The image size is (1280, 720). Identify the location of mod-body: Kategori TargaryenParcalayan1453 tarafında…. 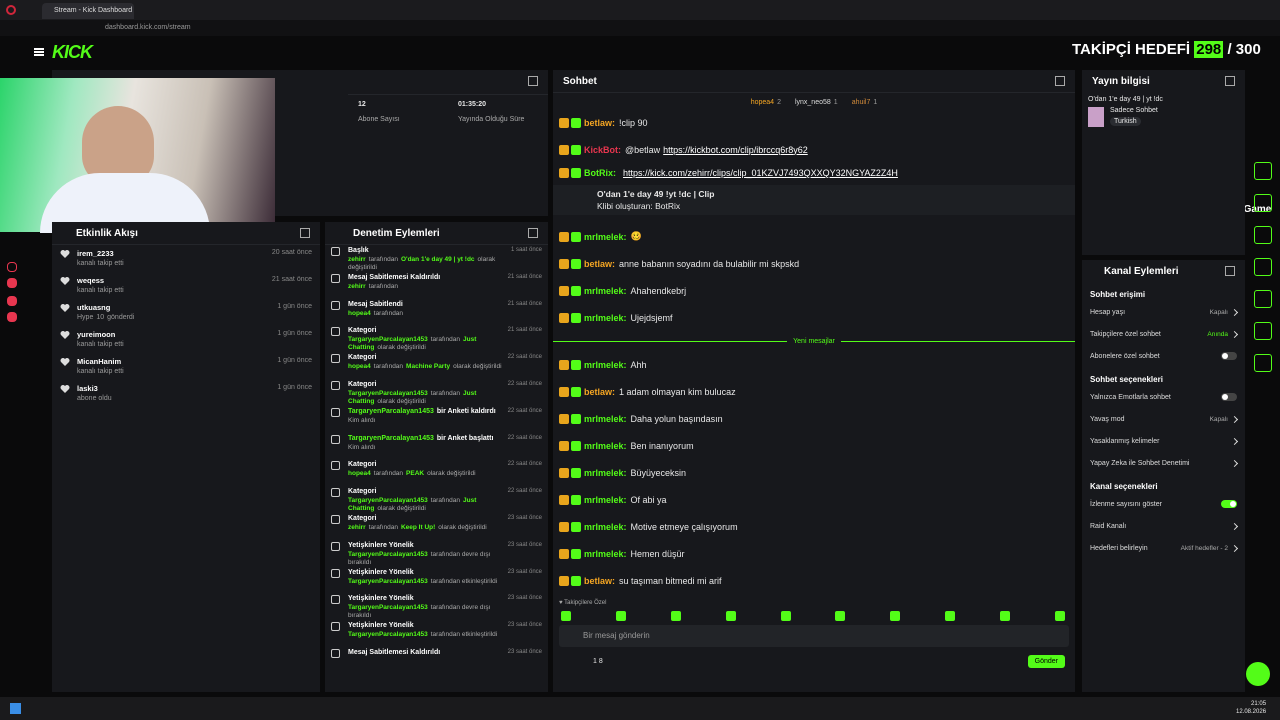
(428, 393).